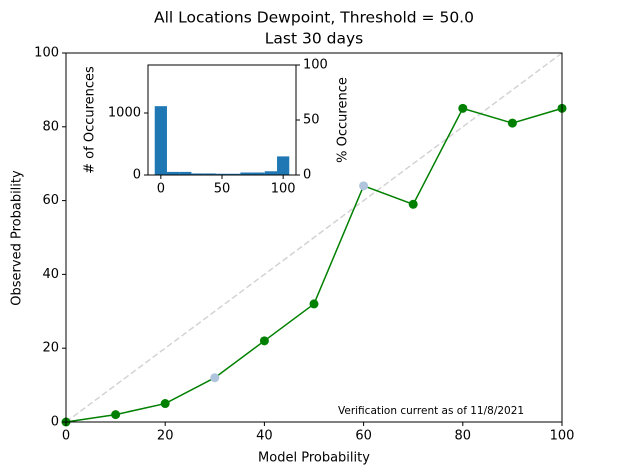 This screenshot has width=627, height=476. I want to click on chart-title: All Locations Dewpoint, Threshold = 50.0, so click(314, 18).